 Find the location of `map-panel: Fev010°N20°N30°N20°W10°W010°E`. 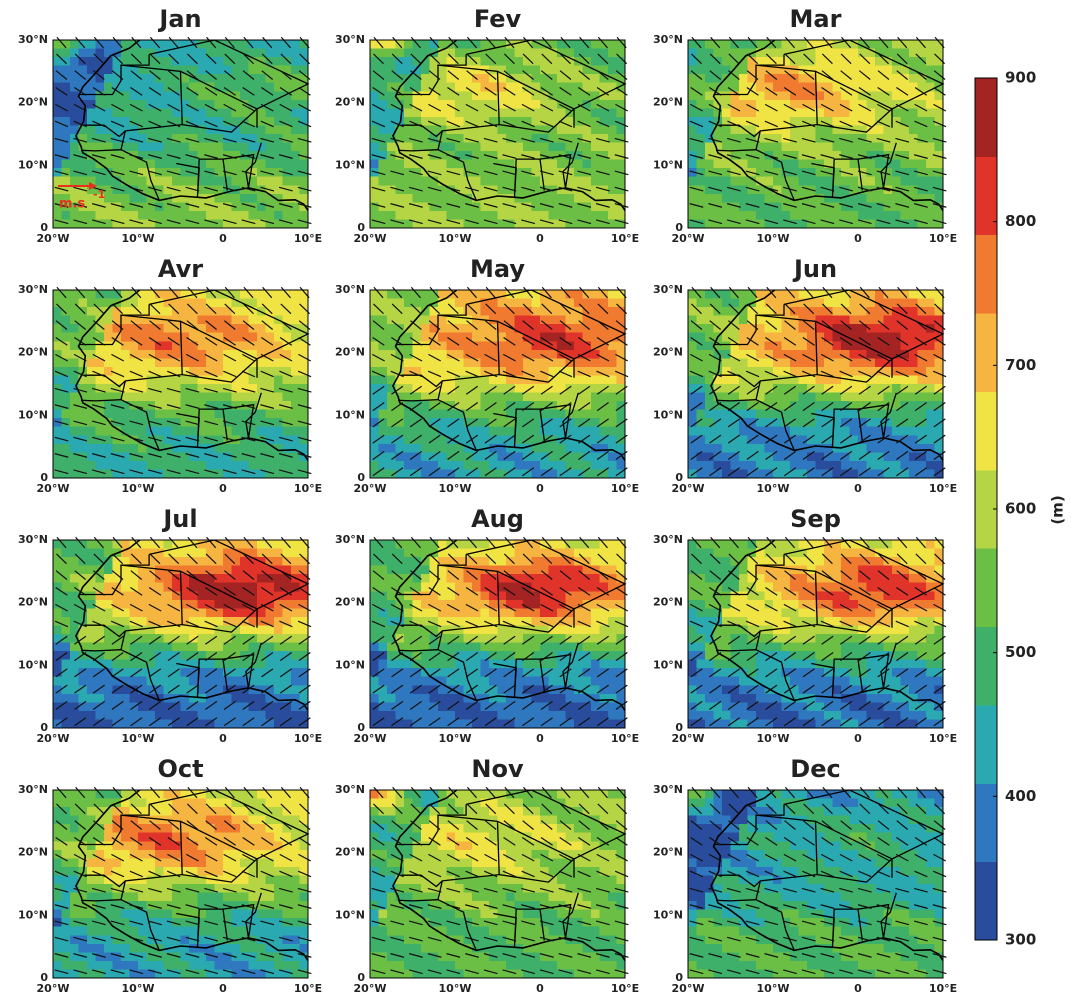

map-panel: Fev010°N20°N30°N20°W10°W010°E is located at coordinates (487, 125).